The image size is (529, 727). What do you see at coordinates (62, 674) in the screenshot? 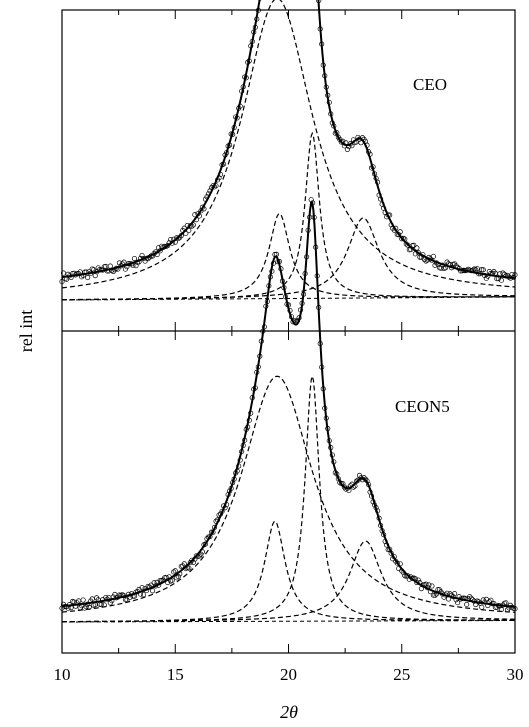
I see `x-tick-label: 10` at bounding box center [62, 674].